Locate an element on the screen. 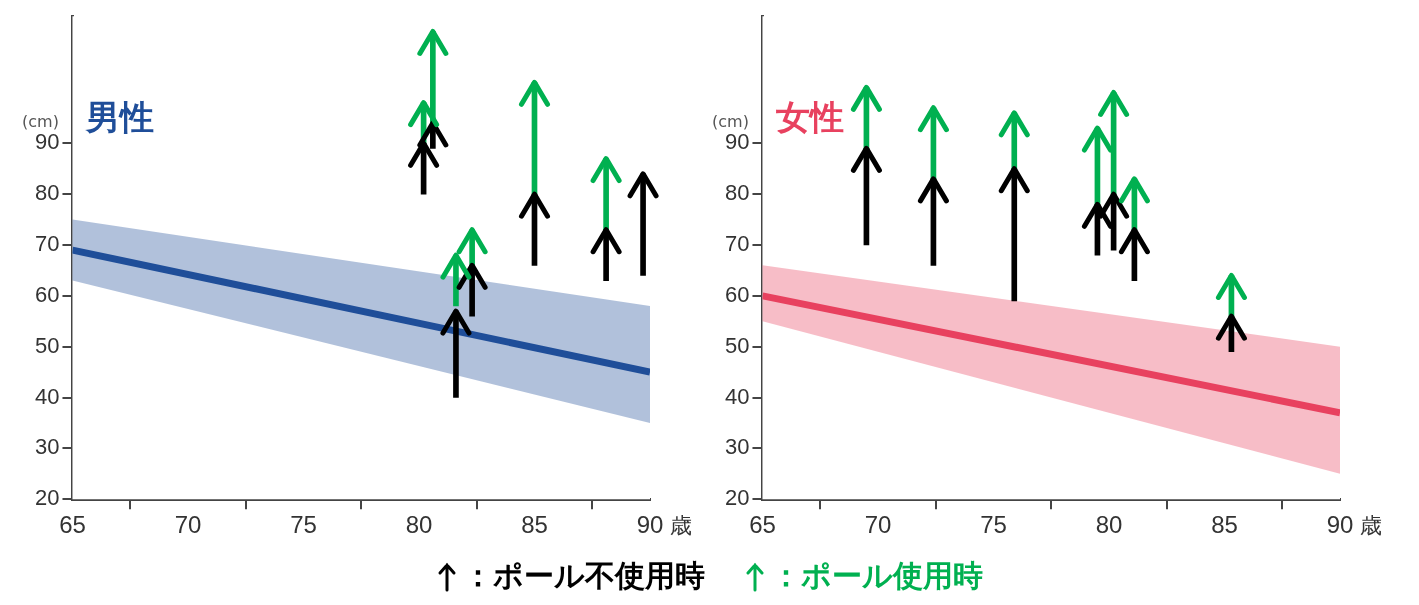 The image size is (1419, 605). text: 女性 is located at coordinates (809, 117).